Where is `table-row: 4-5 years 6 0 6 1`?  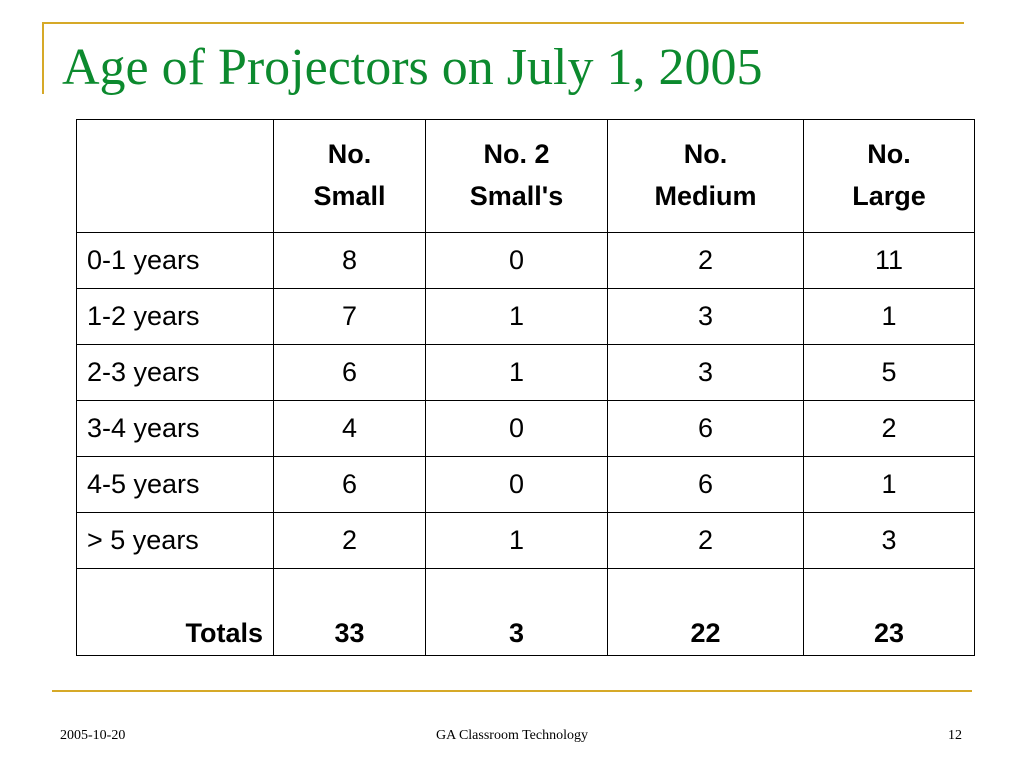
table-row: 4-5 years 6 0 6 1 is located at coordinates (525, 484).